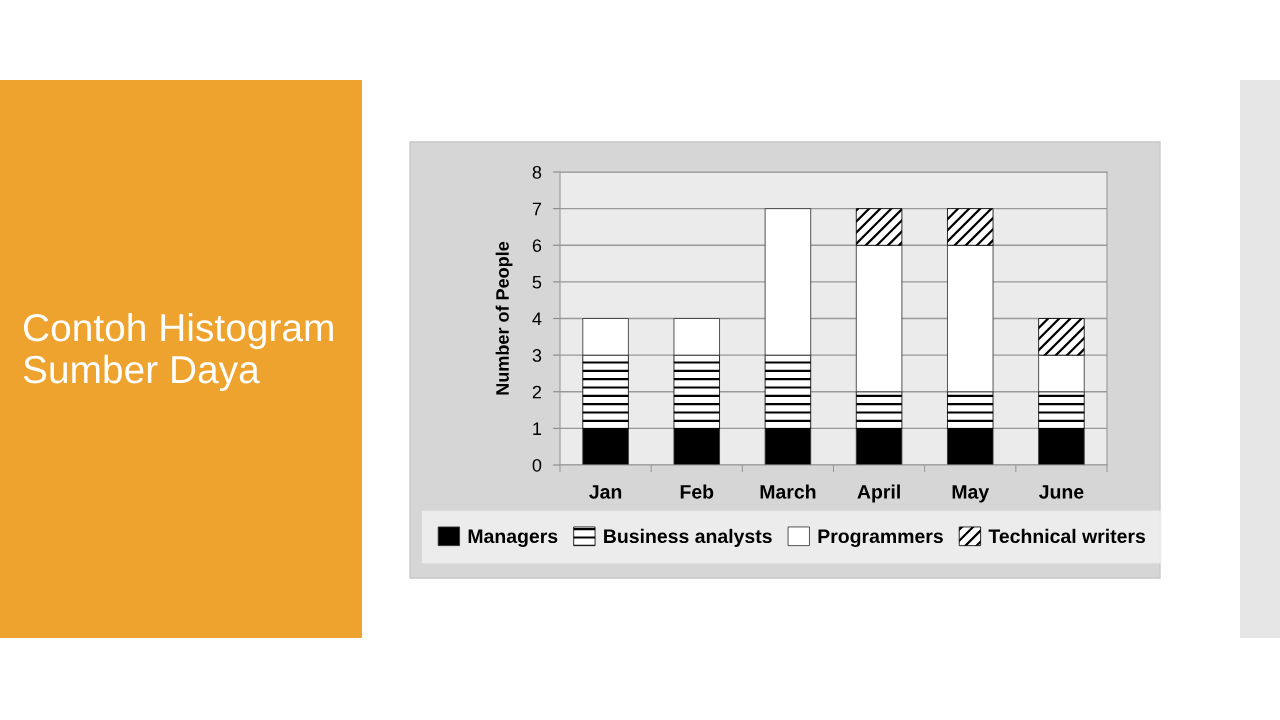  I want to click on x-tick-label: May, so click(971, 494).